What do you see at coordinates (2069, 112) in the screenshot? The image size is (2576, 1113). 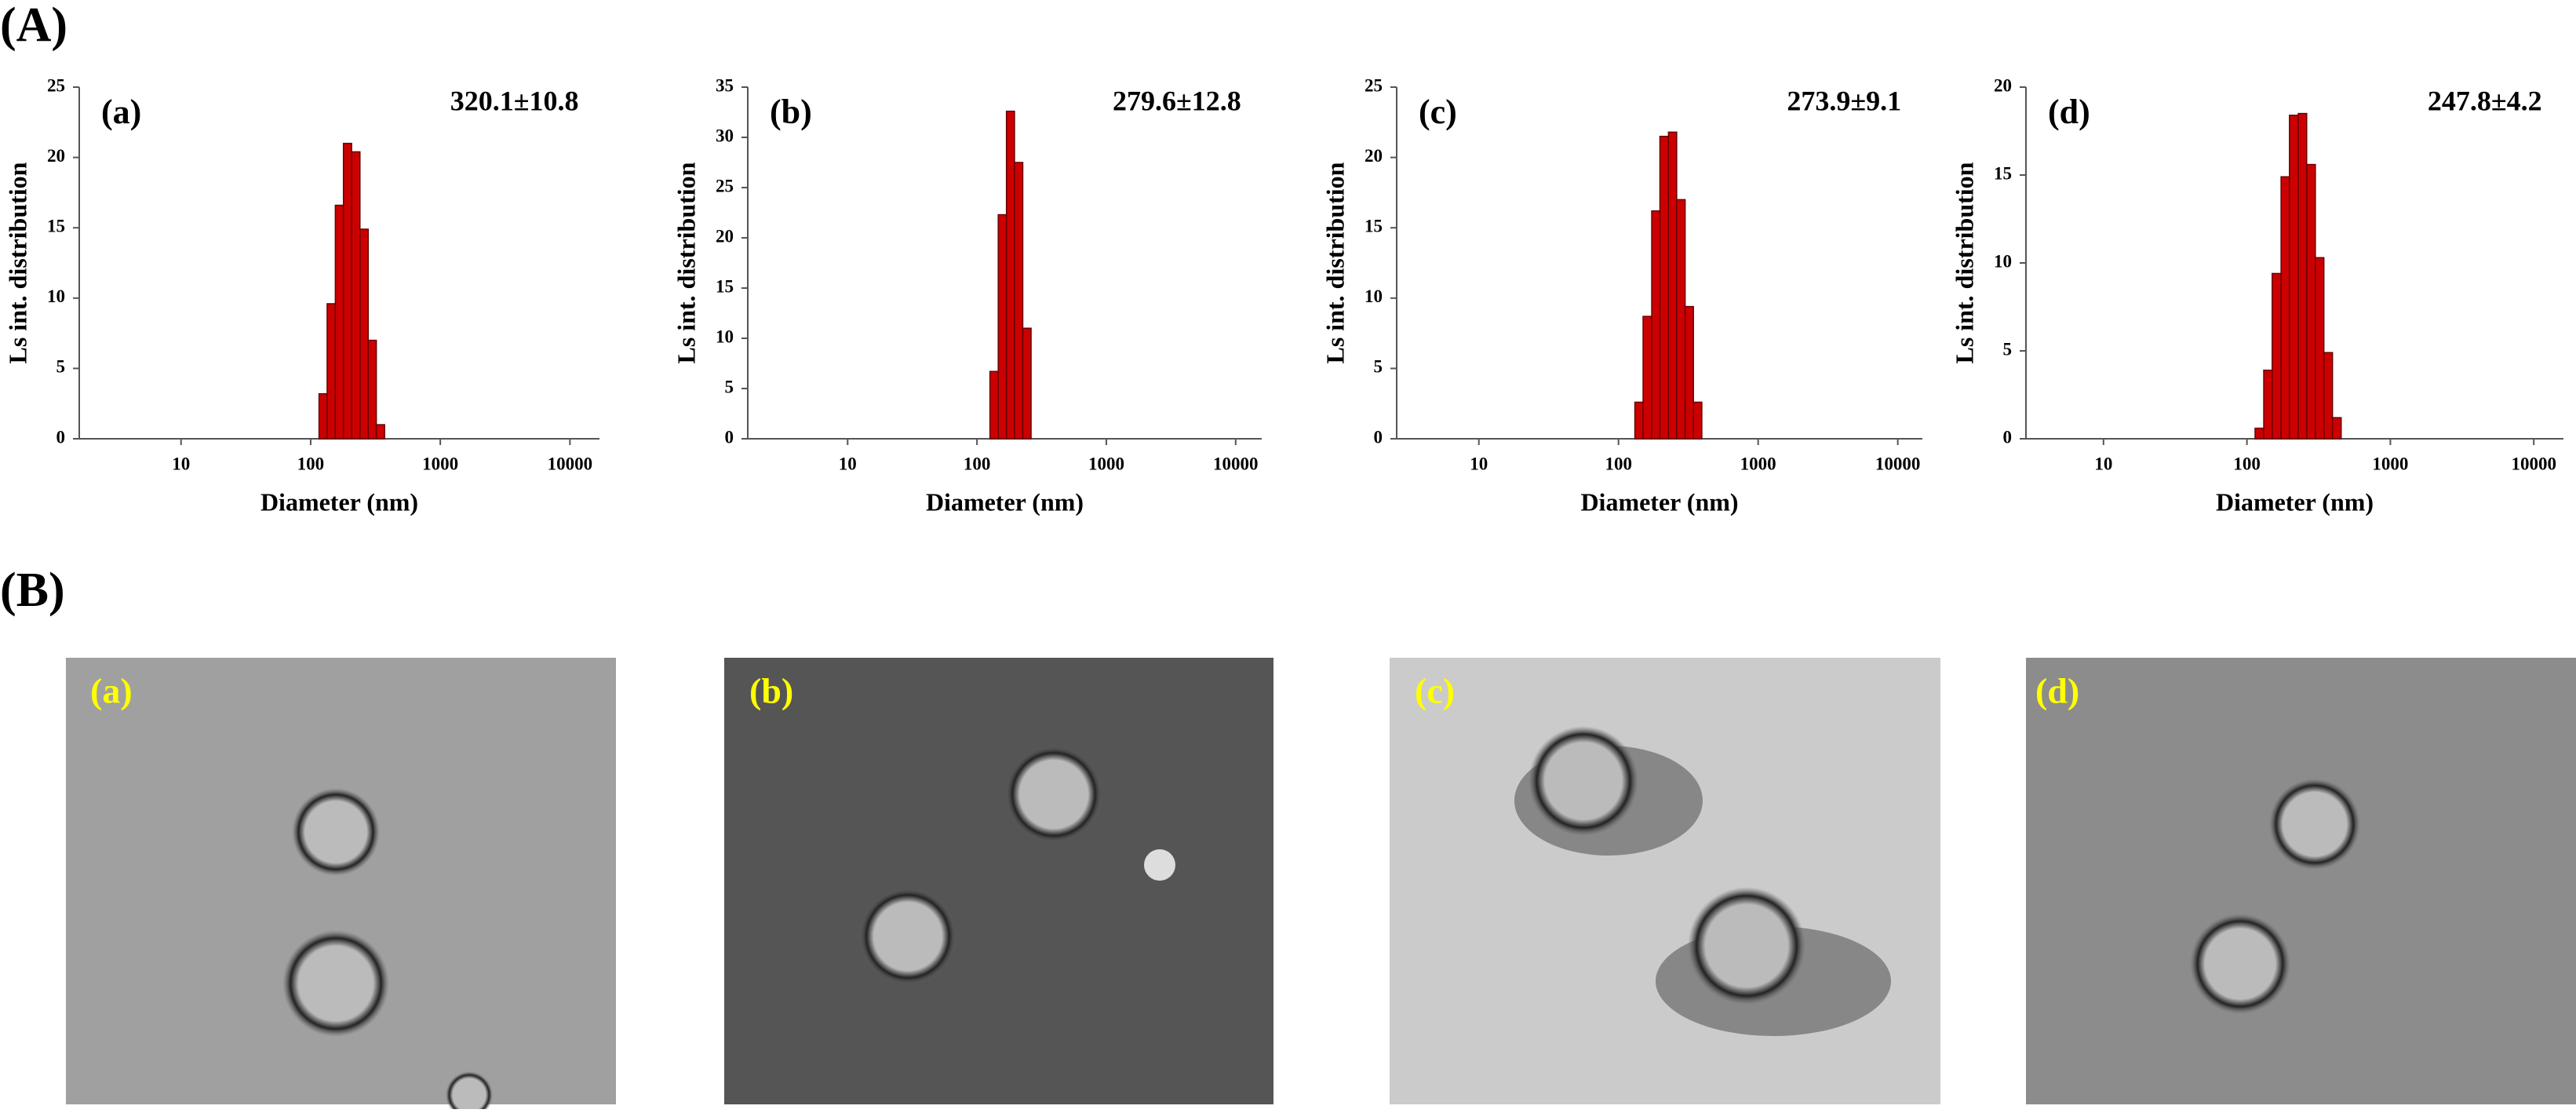 I see `panel-label: (d)` at bounding box center [2069, 112].